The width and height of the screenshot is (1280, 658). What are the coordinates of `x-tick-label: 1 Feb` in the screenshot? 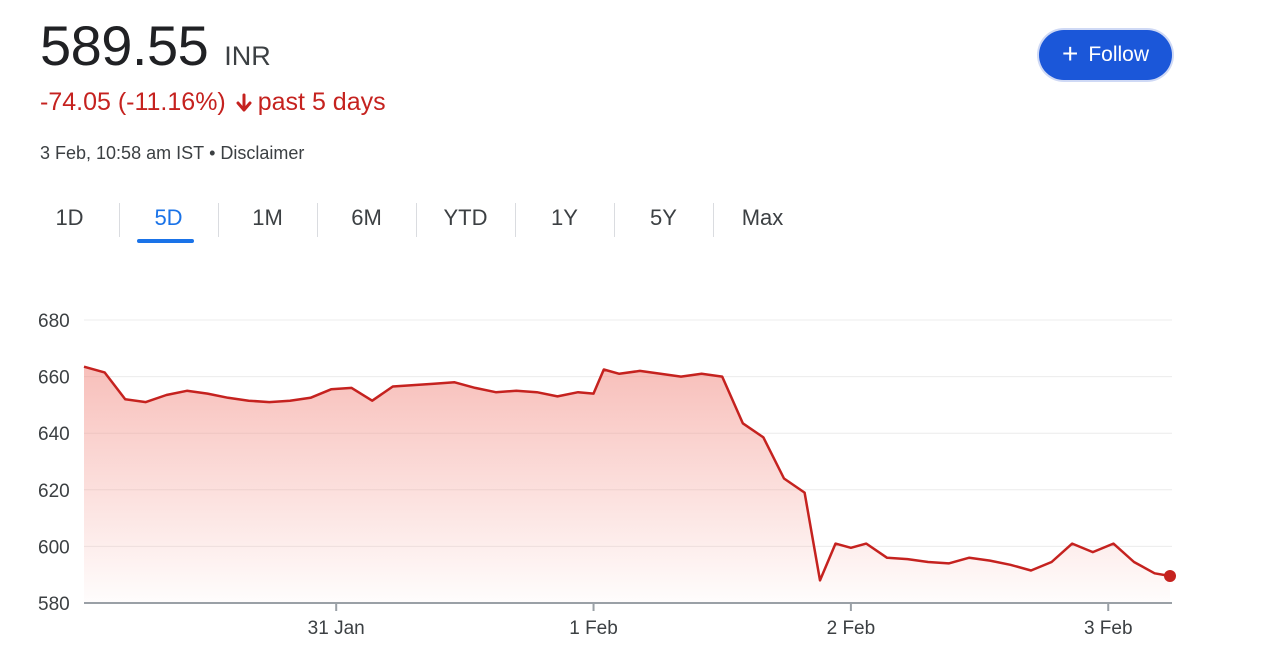 It's located at (593, 628).